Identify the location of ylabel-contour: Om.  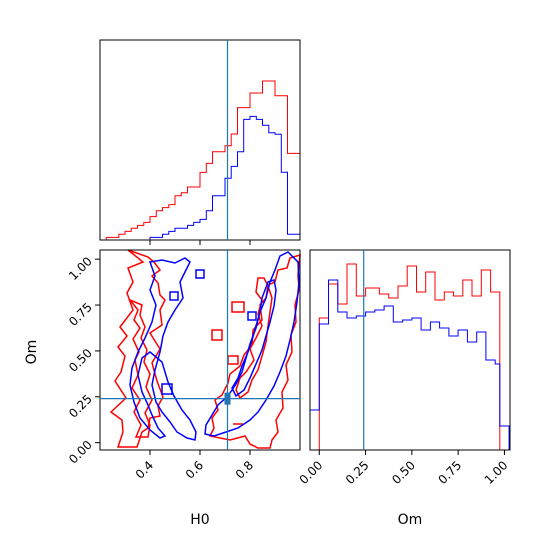
(32, 352).